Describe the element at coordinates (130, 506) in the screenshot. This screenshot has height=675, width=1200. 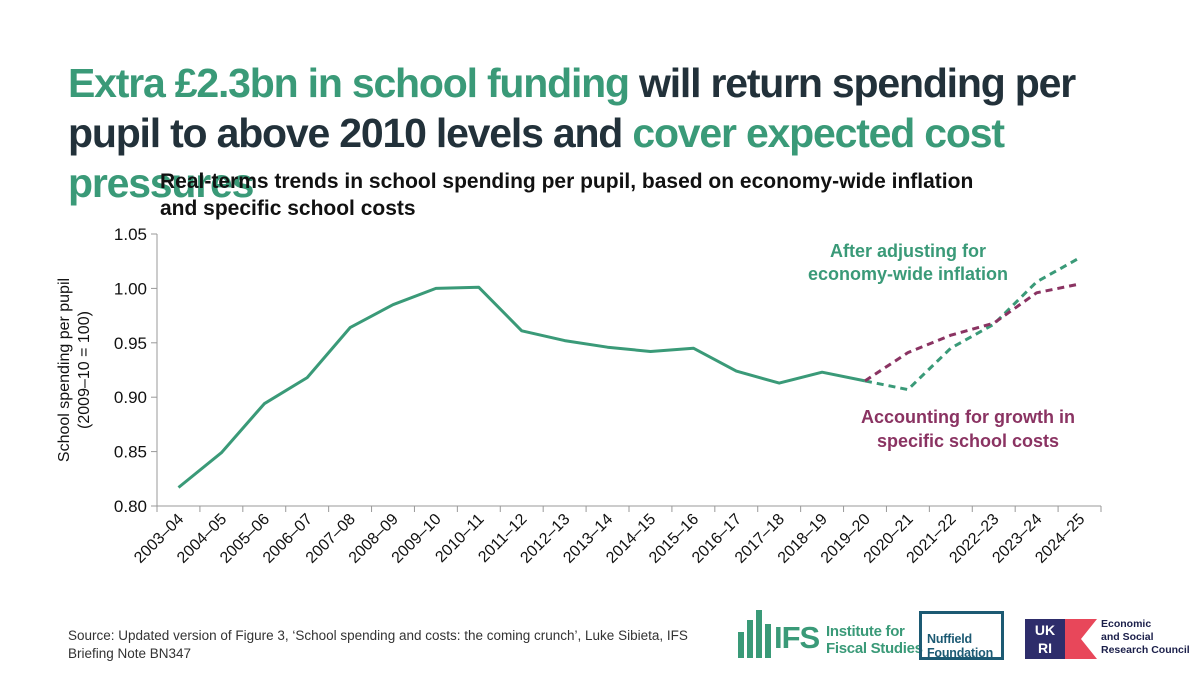
I see `y-tick-label: 0.80` at that location.